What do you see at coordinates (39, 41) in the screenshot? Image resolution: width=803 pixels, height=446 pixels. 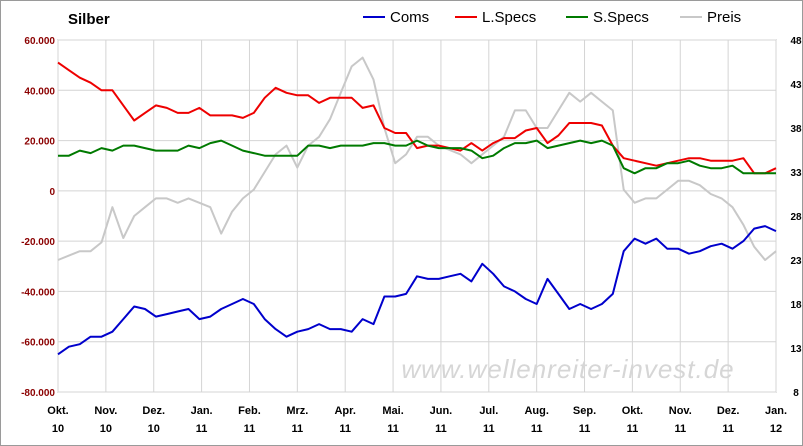 I see `y-left-tick-label: 60.000` at bounding box center [39, 41].